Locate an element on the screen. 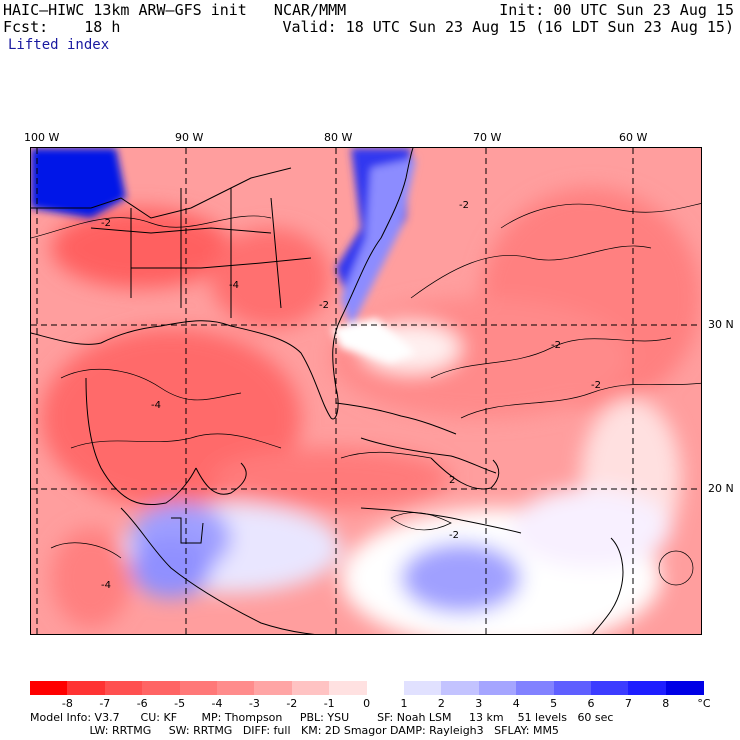 The height and width of the screenshot is (740, 740). colorbar-tick-label: -4 is located at coordinates (217, 703).